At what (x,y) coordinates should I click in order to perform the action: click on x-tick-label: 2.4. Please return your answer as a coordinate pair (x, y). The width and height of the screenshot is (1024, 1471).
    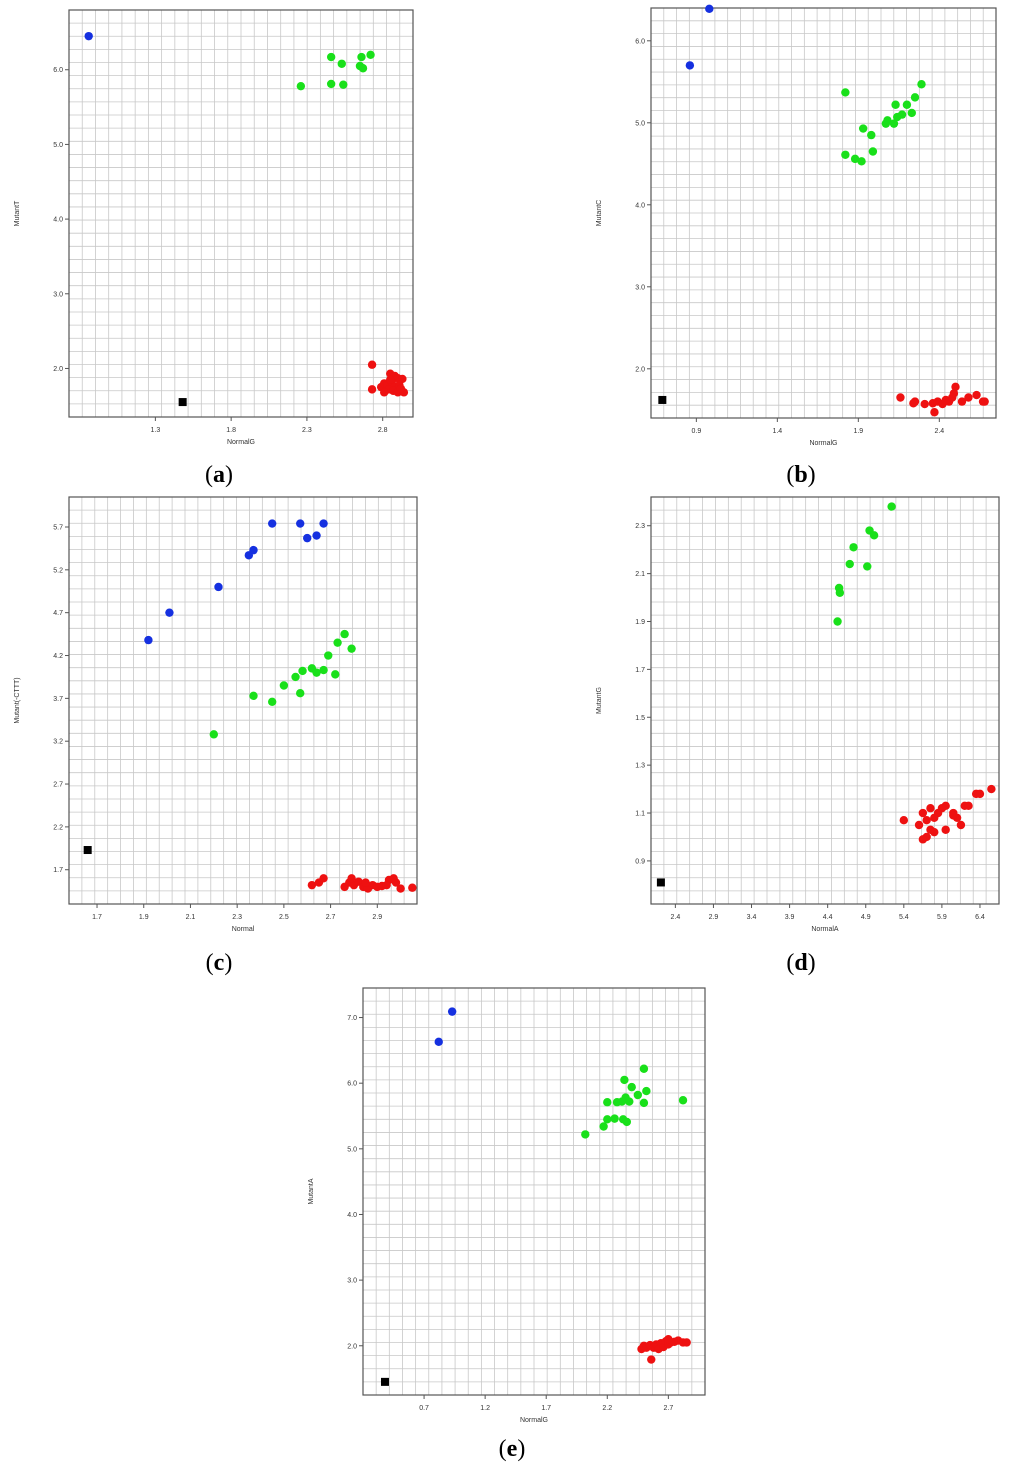
    Looking at the image, I should click on (939, 431).